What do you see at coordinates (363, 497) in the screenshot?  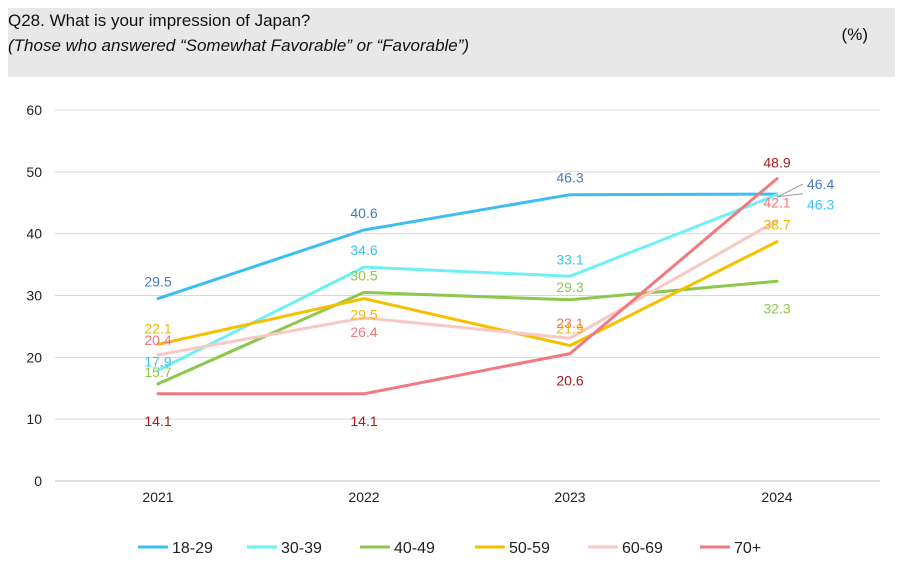 I see `x-tick-label-2022: 2022` at bounding box center [363, 497].